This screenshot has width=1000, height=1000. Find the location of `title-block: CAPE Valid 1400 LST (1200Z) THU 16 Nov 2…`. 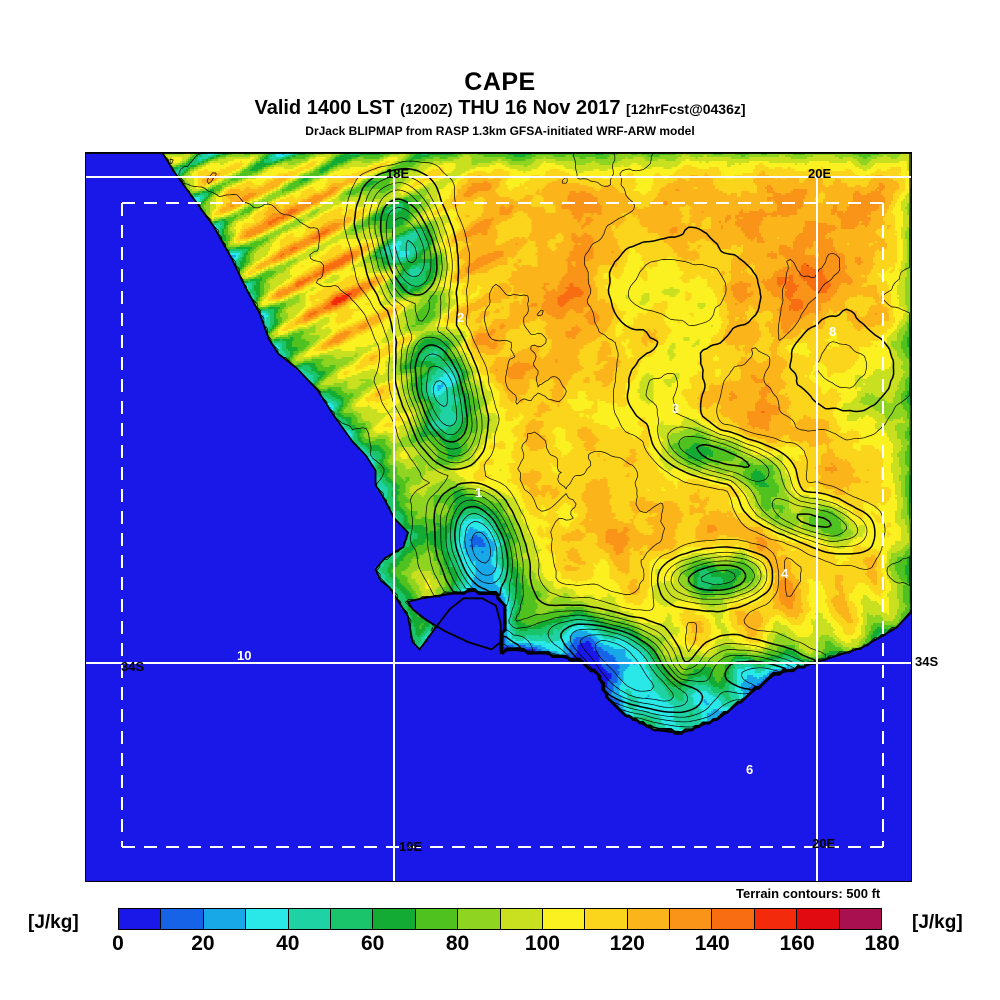

title-block: CAPE Valid 1400 LST (1200Z) THU 16 Nov 2… is located at coordinates (500, 69).